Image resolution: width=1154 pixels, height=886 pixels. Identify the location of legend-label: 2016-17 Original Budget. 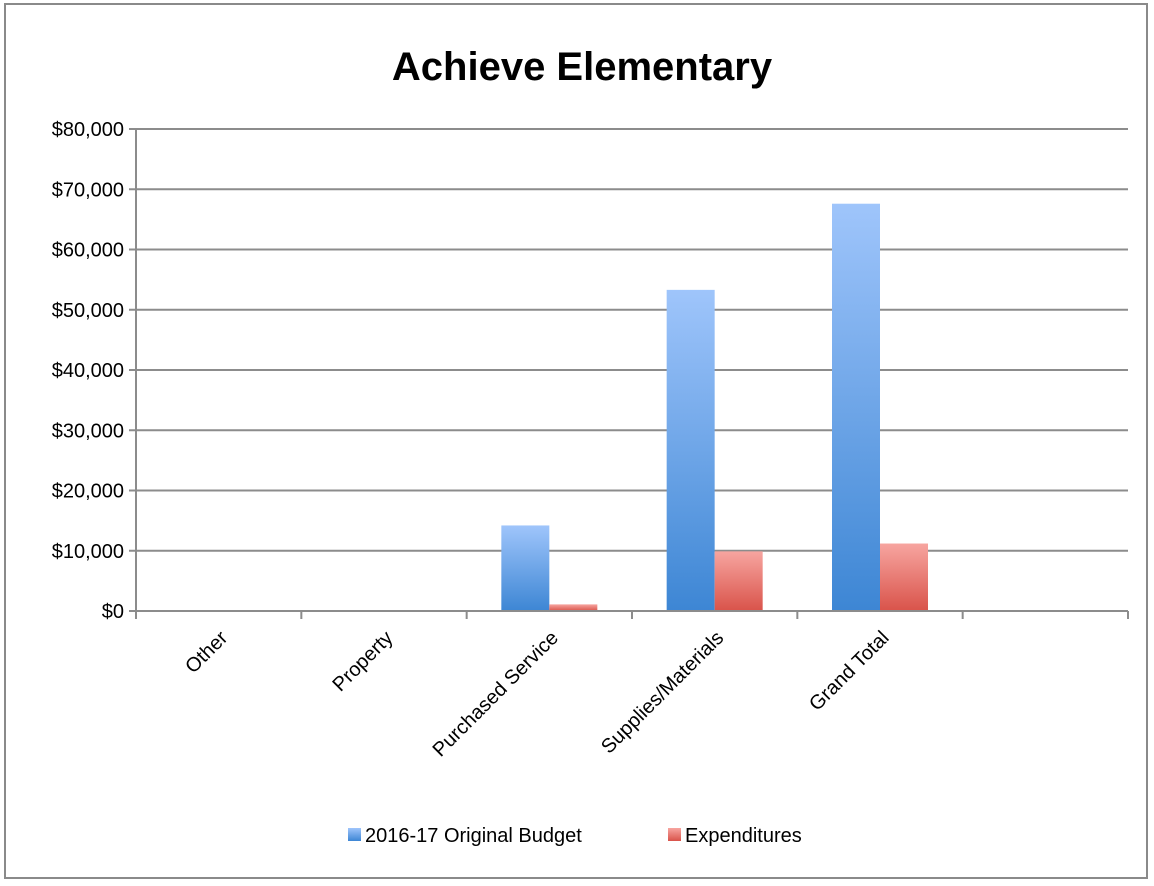
(473, 836).